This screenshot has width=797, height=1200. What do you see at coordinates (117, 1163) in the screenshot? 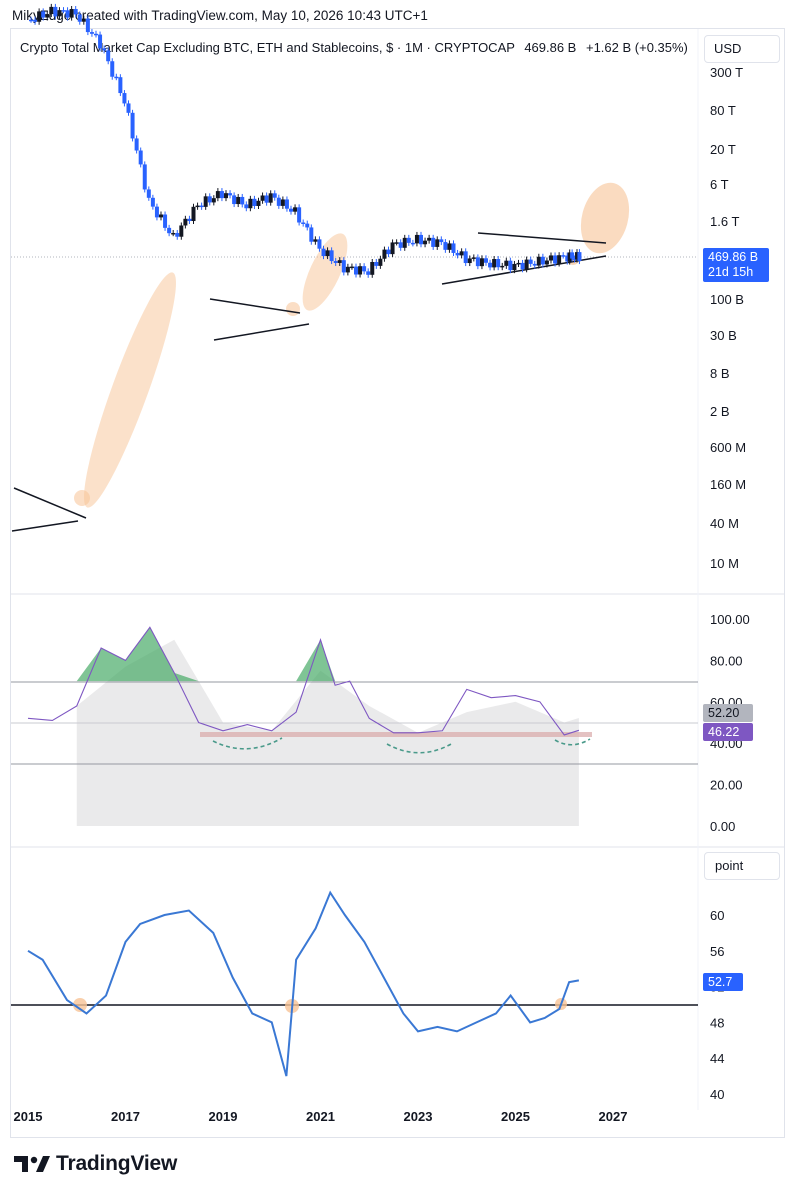
I see `tradingview-wordmark: TradingView` at bounding box center [117, 1163].